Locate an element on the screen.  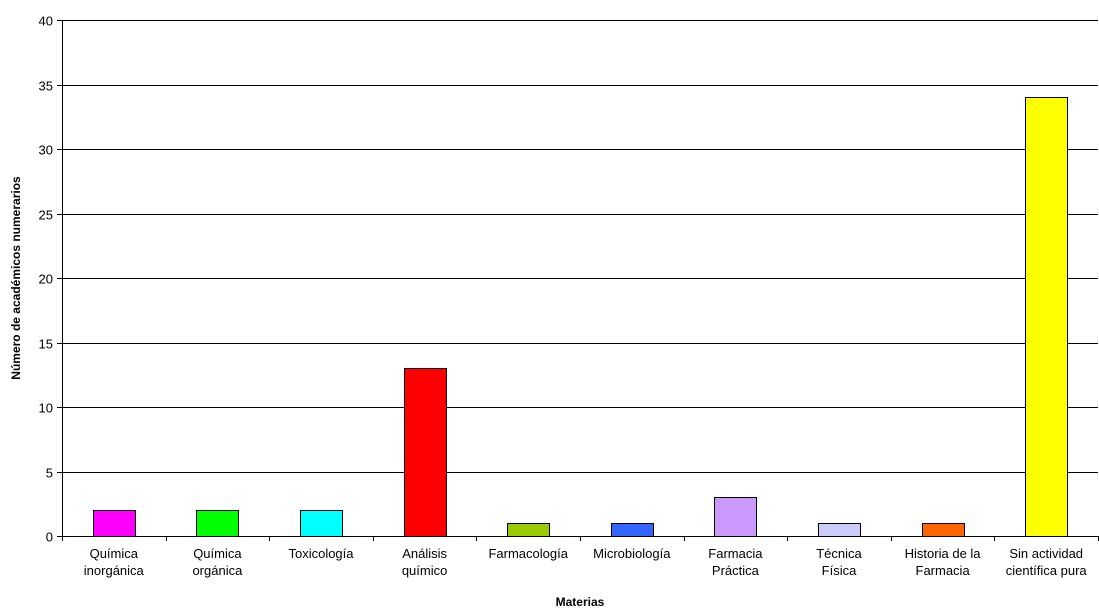
x-category-label: Historia de la Farmacia is located at coordinates (943, 562).